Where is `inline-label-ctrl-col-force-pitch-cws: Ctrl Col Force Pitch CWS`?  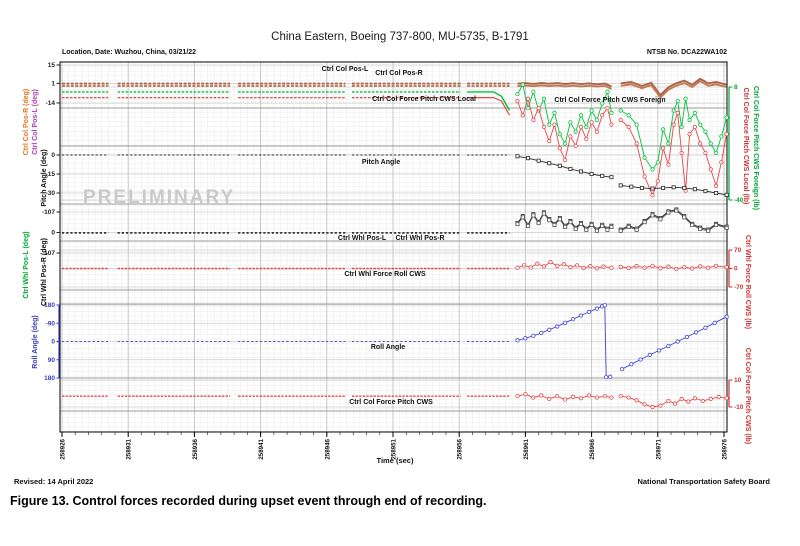
inline-label-ctrl-col-force-pitch-cws: Ctrl Col Force Pitch CWS is located at coordinates (391, 402).